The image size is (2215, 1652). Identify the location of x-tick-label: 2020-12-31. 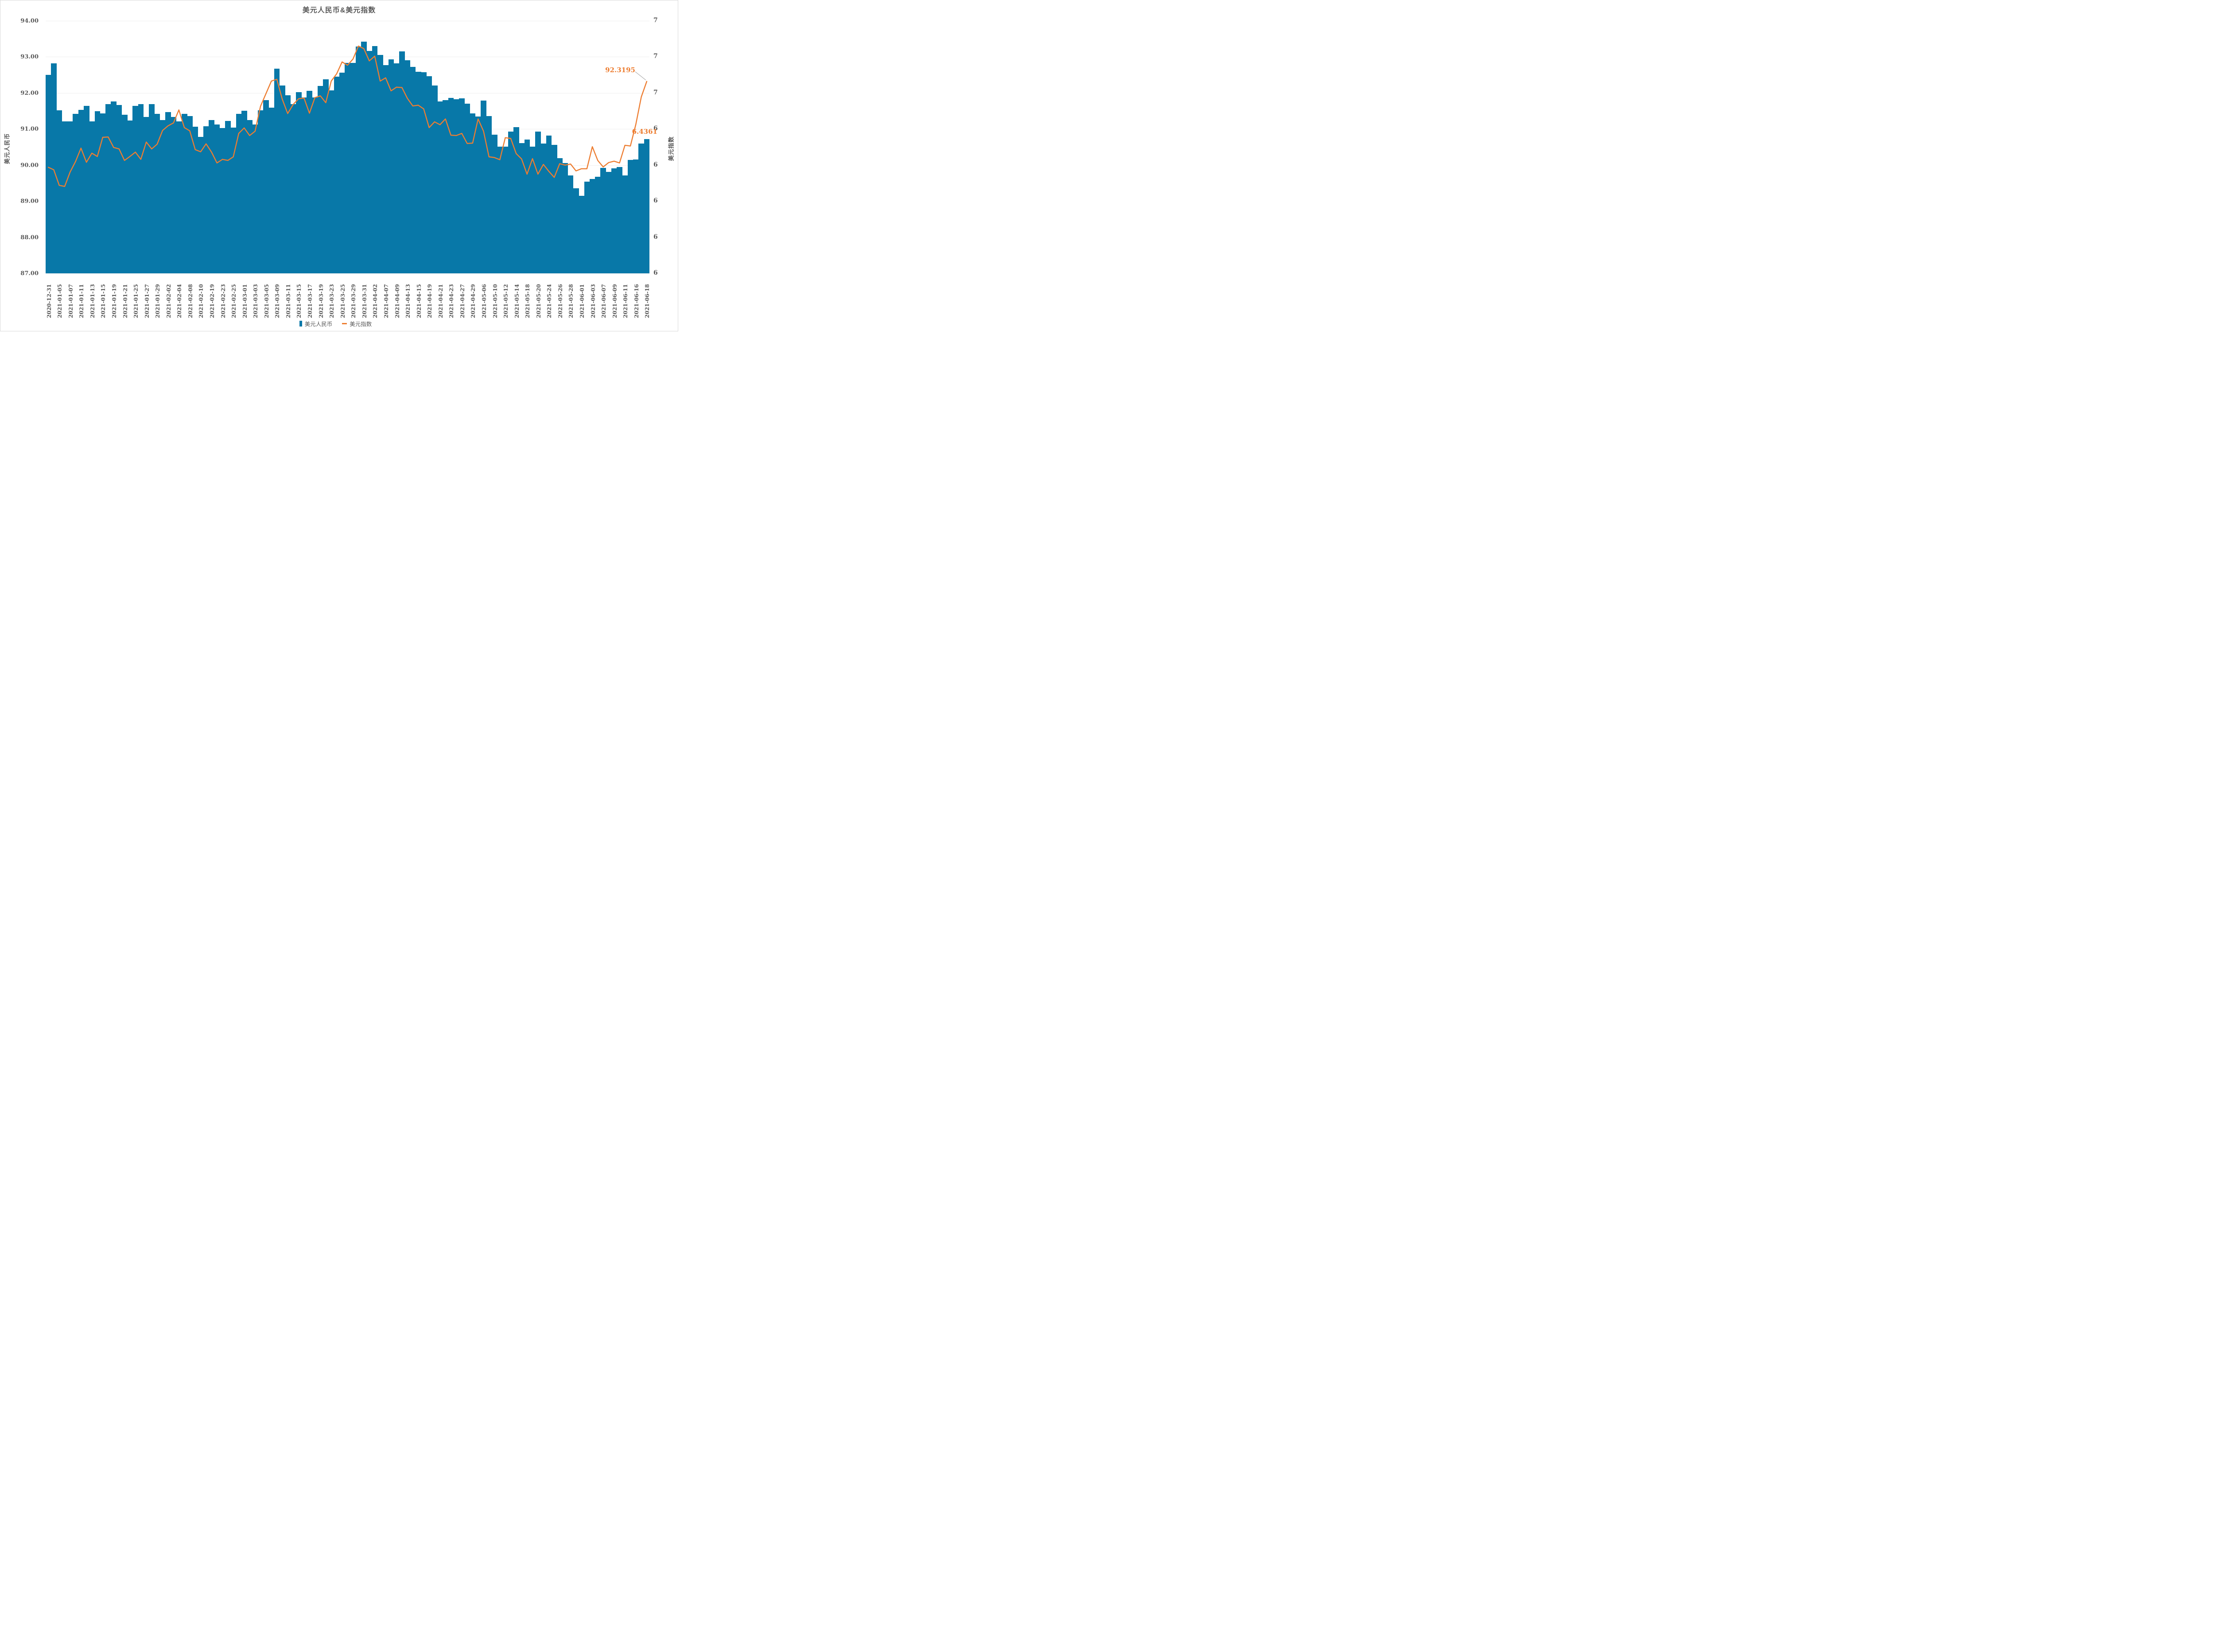
(49, 301).